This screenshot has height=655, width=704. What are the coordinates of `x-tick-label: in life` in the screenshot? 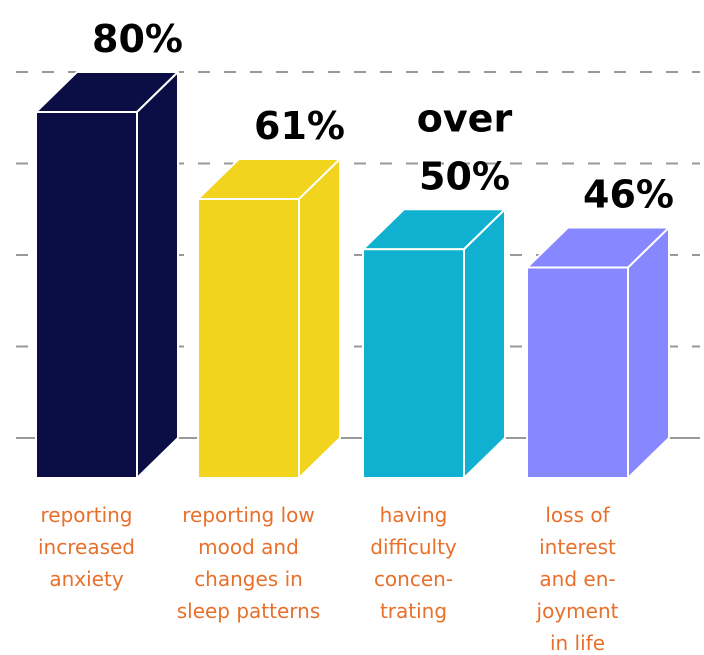 It's located at (577, 643).